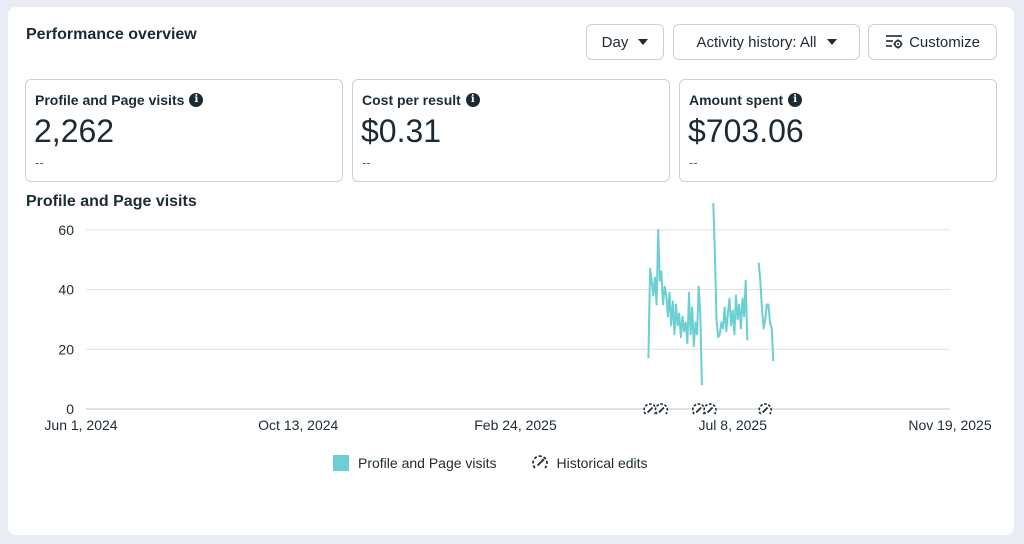  What do you see at coordinates (184, 130) in the screenshot?
I see `metric-card-profile-visits: Profile and Page visits i 2,262 --` at bounding box center [184, 130].